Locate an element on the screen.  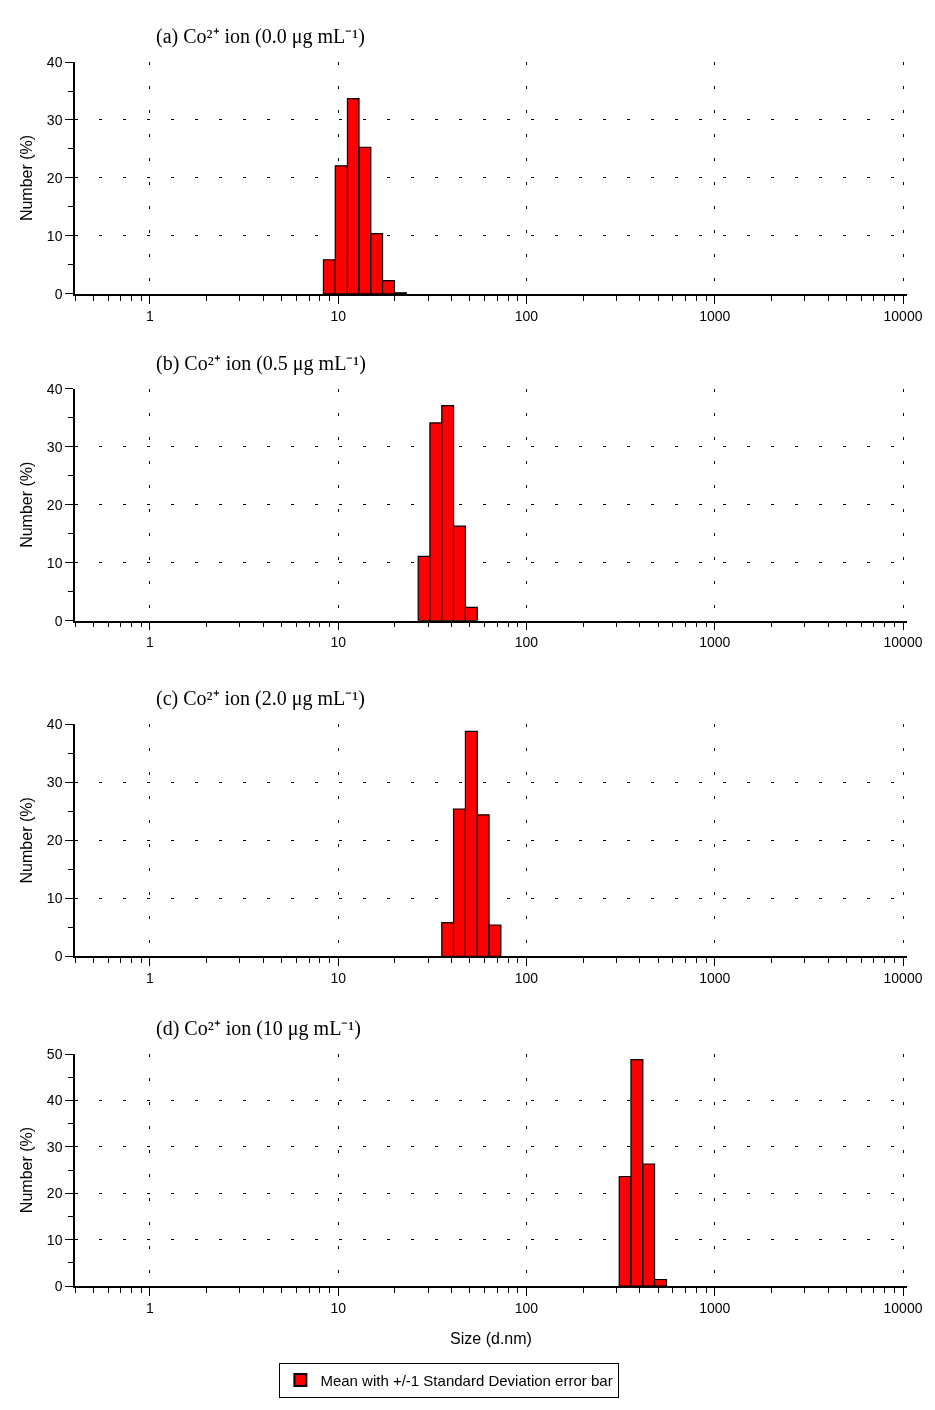
chart-title: (b) Co²⁺ ion (0.5 μg mL⁻¹) is located at coordinates (261, 363).